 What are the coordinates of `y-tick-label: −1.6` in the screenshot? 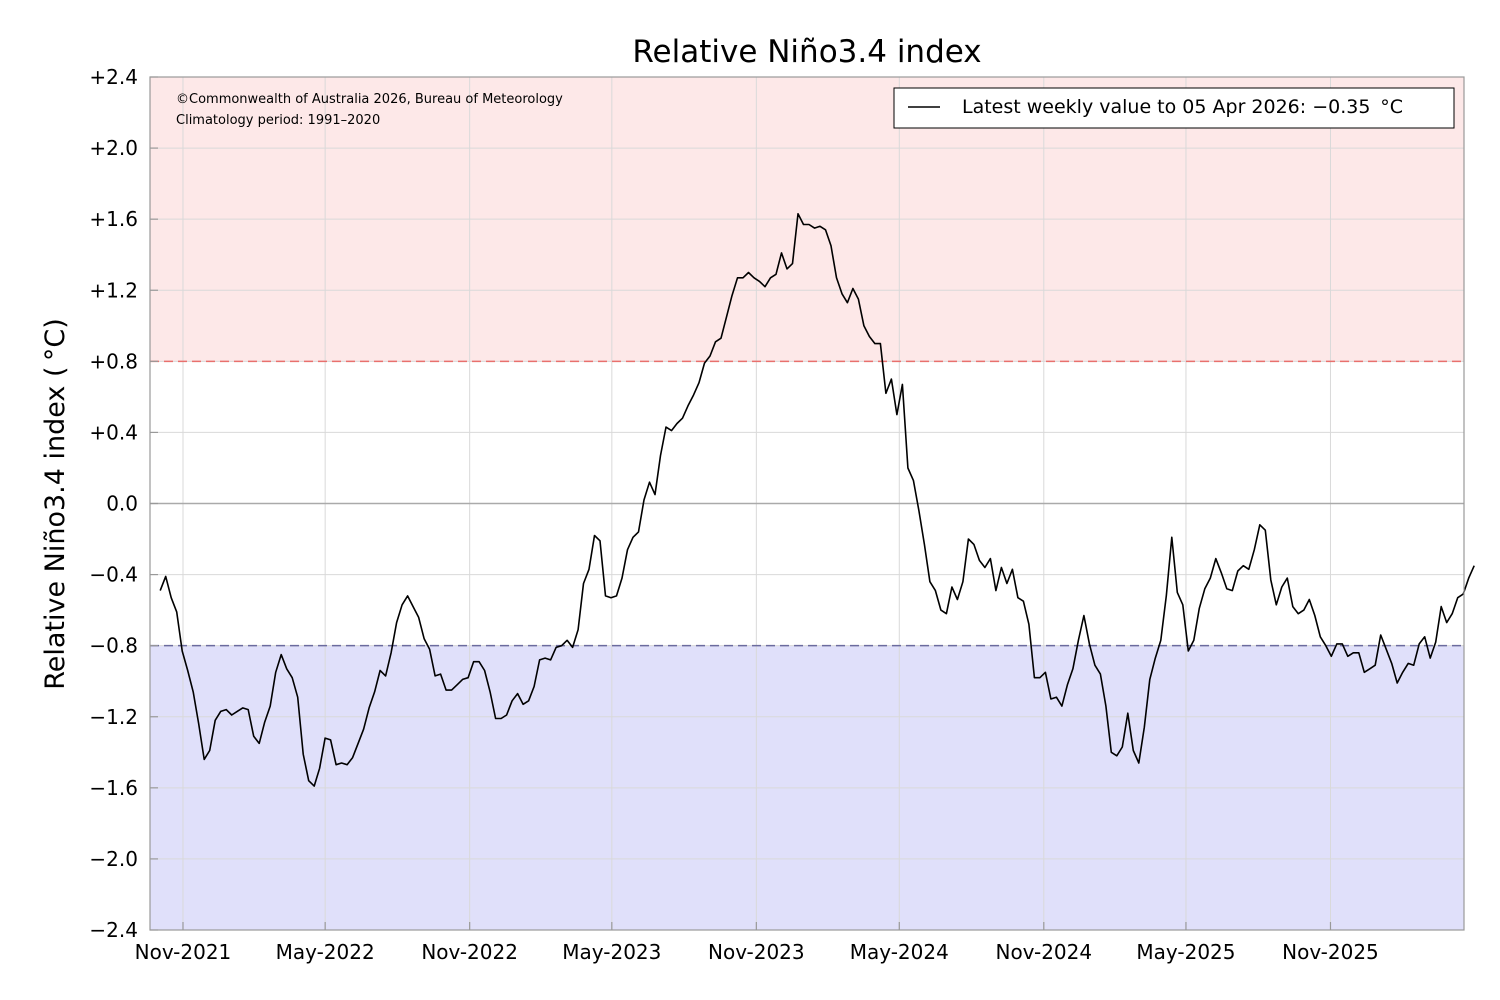 It's located at (113, 788).